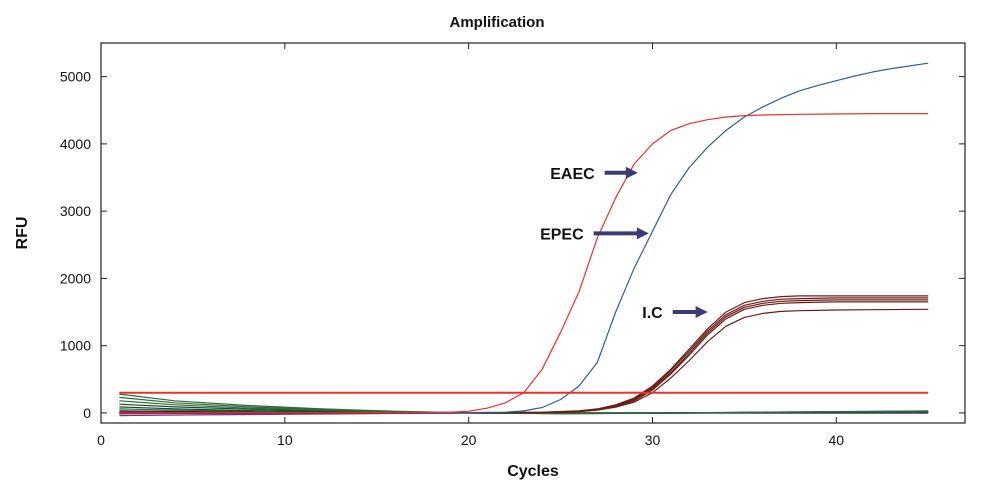 The width and height of the screenshot is (1000, 495). What do you see at coordinates (101, 440) in the screenshot?
I see `x-tick-label: 0` at bounding box center [101, 440].